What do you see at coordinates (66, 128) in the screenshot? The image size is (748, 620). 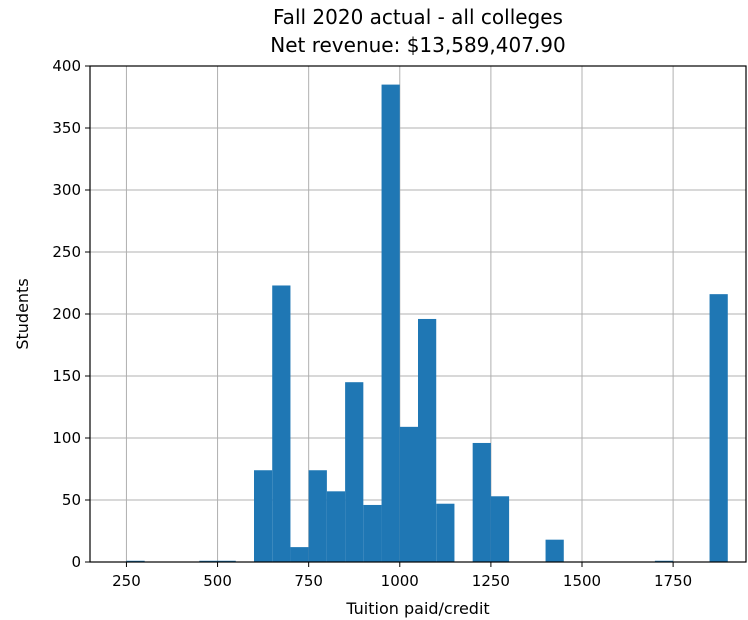 I see `y-tick-label: 350` at bounding box center [66, 128].